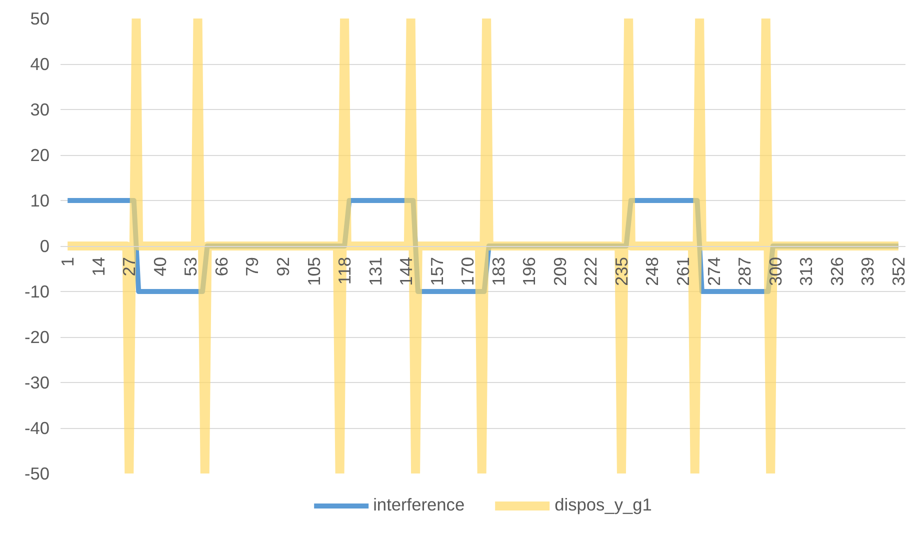  I want to click on x-tick-label: 196, so click(529, 271).